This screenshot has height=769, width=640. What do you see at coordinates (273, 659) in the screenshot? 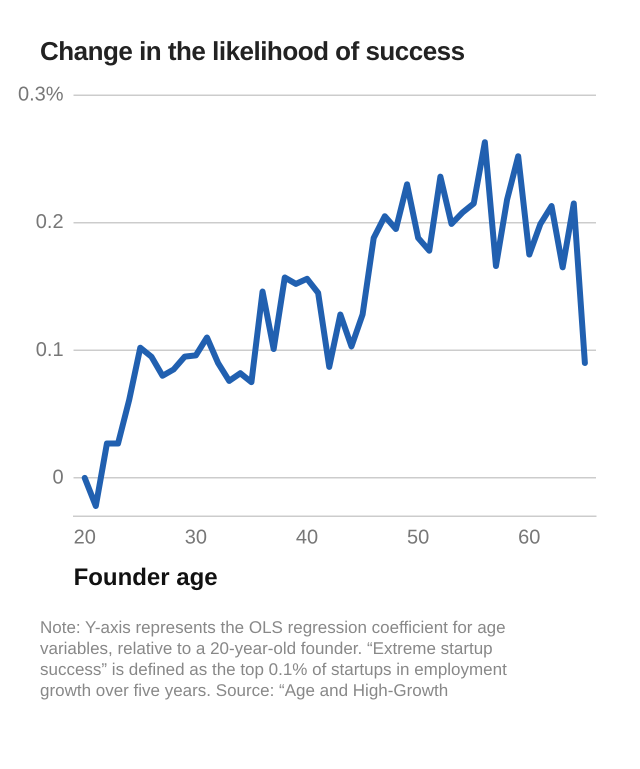
I see `text: Note: Y-axis represents the OLS regression coefficient for age variables, relative to a 20-year-old founder. “Extreme startup success” is defined as the top 0.1% of startups in employment growth over five years. Source: “Age and High-Growth` at bounding box center [273, 659].